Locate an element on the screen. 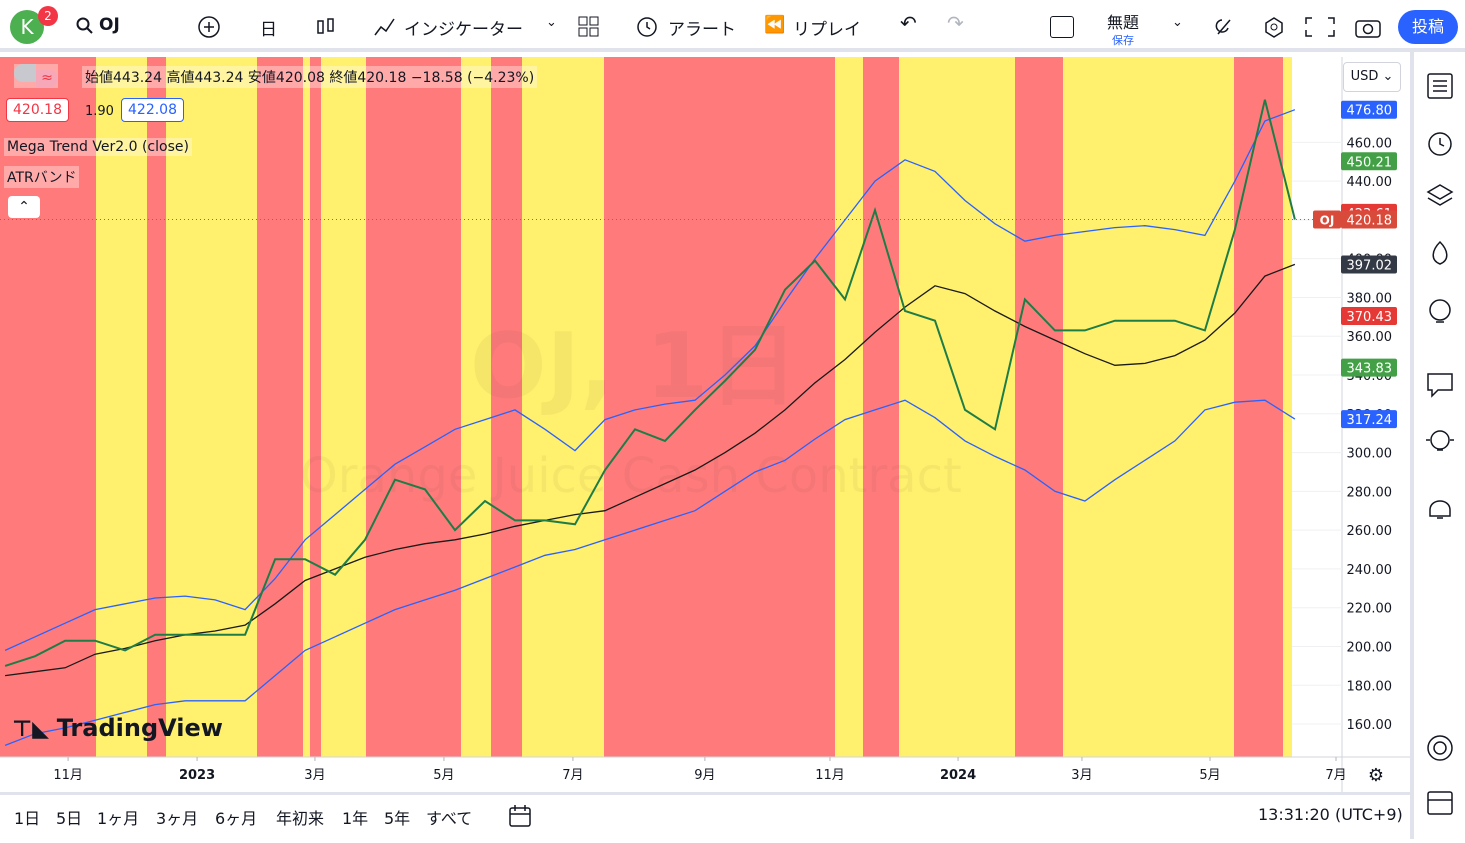 This screenshot has height=843, width=1465. undo: ↶ is located at coordinates (908, 23).